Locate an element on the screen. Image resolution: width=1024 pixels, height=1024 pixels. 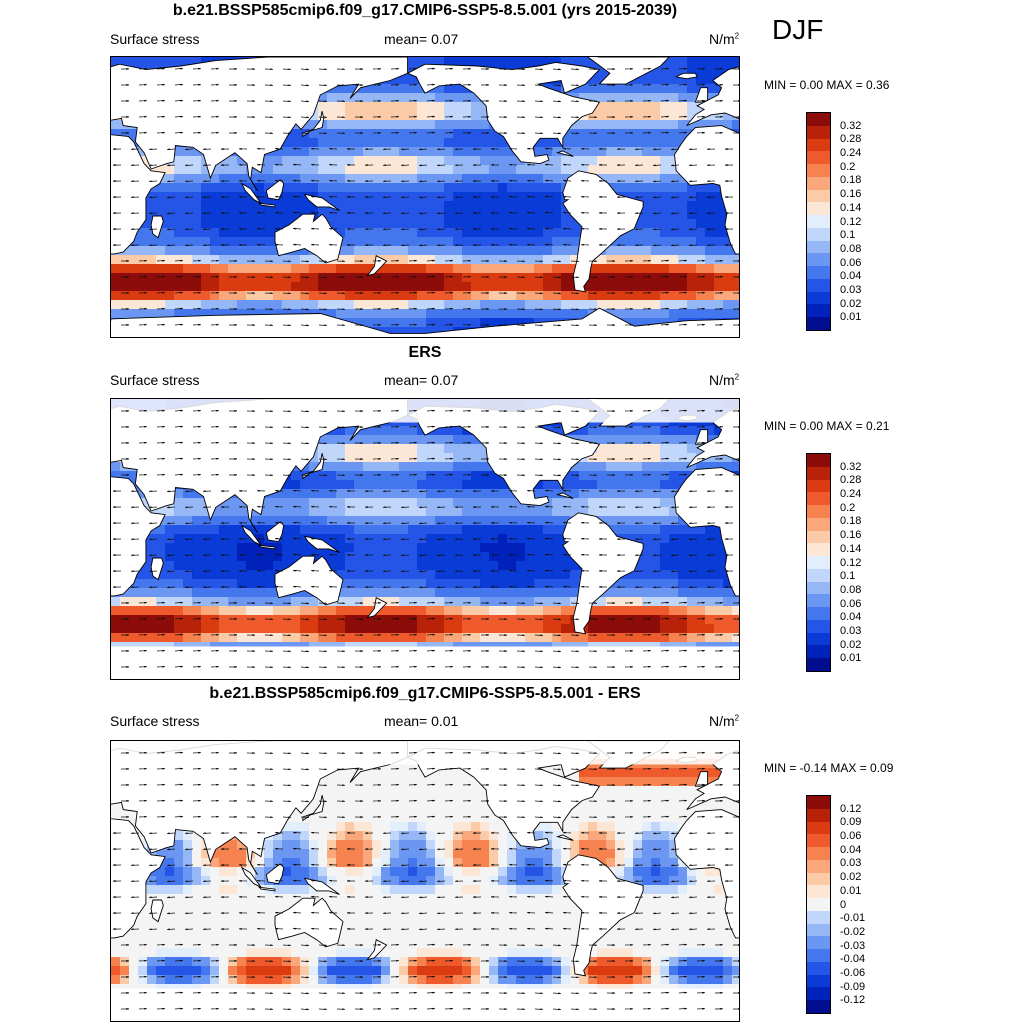
coastline is located at coordinates (701, 95).